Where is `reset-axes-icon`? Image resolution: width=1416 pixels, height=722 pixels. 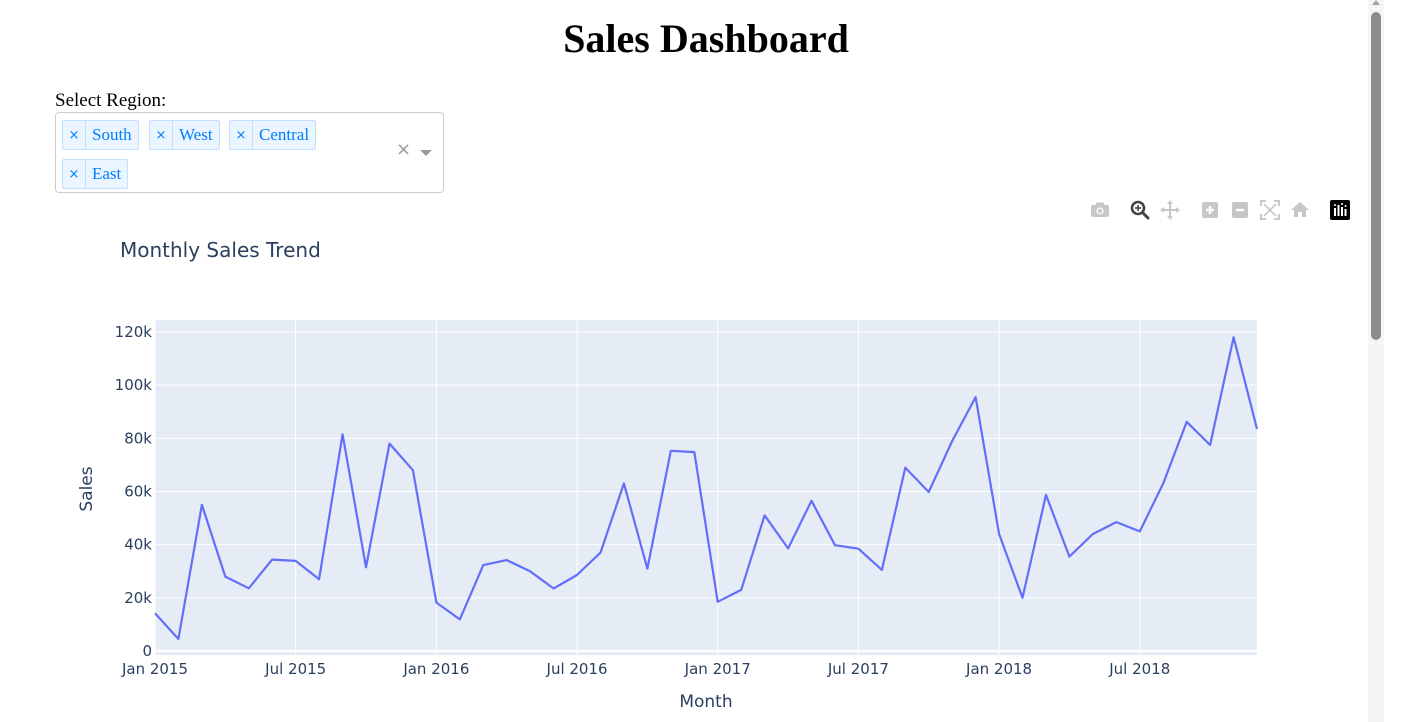 reset-axes-icon is located at coordinates (1300, 210).